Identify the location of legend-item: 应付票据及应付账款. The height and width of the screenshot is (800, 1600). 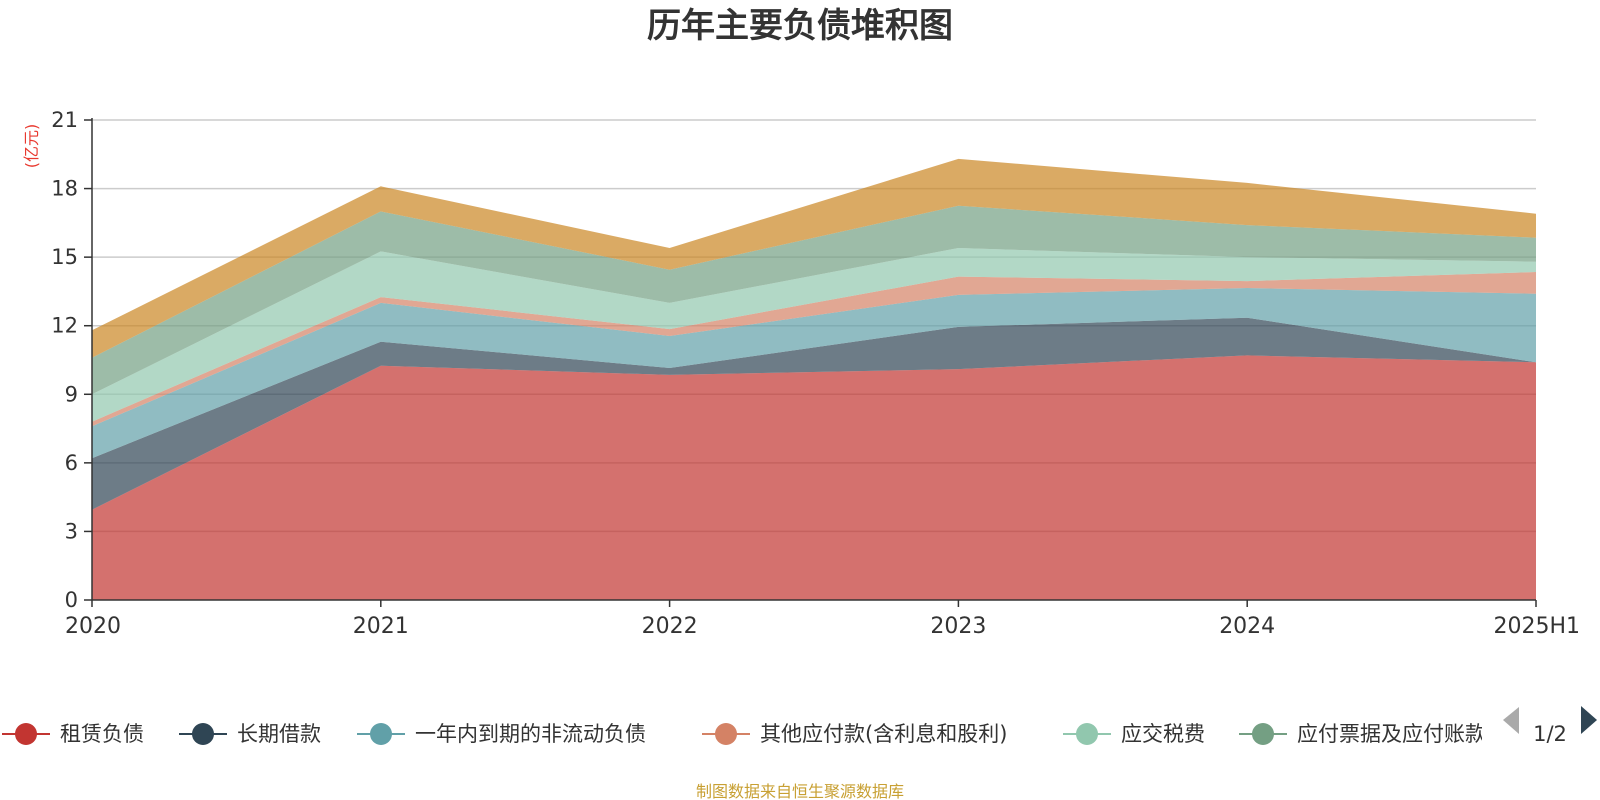
(1362, 734).